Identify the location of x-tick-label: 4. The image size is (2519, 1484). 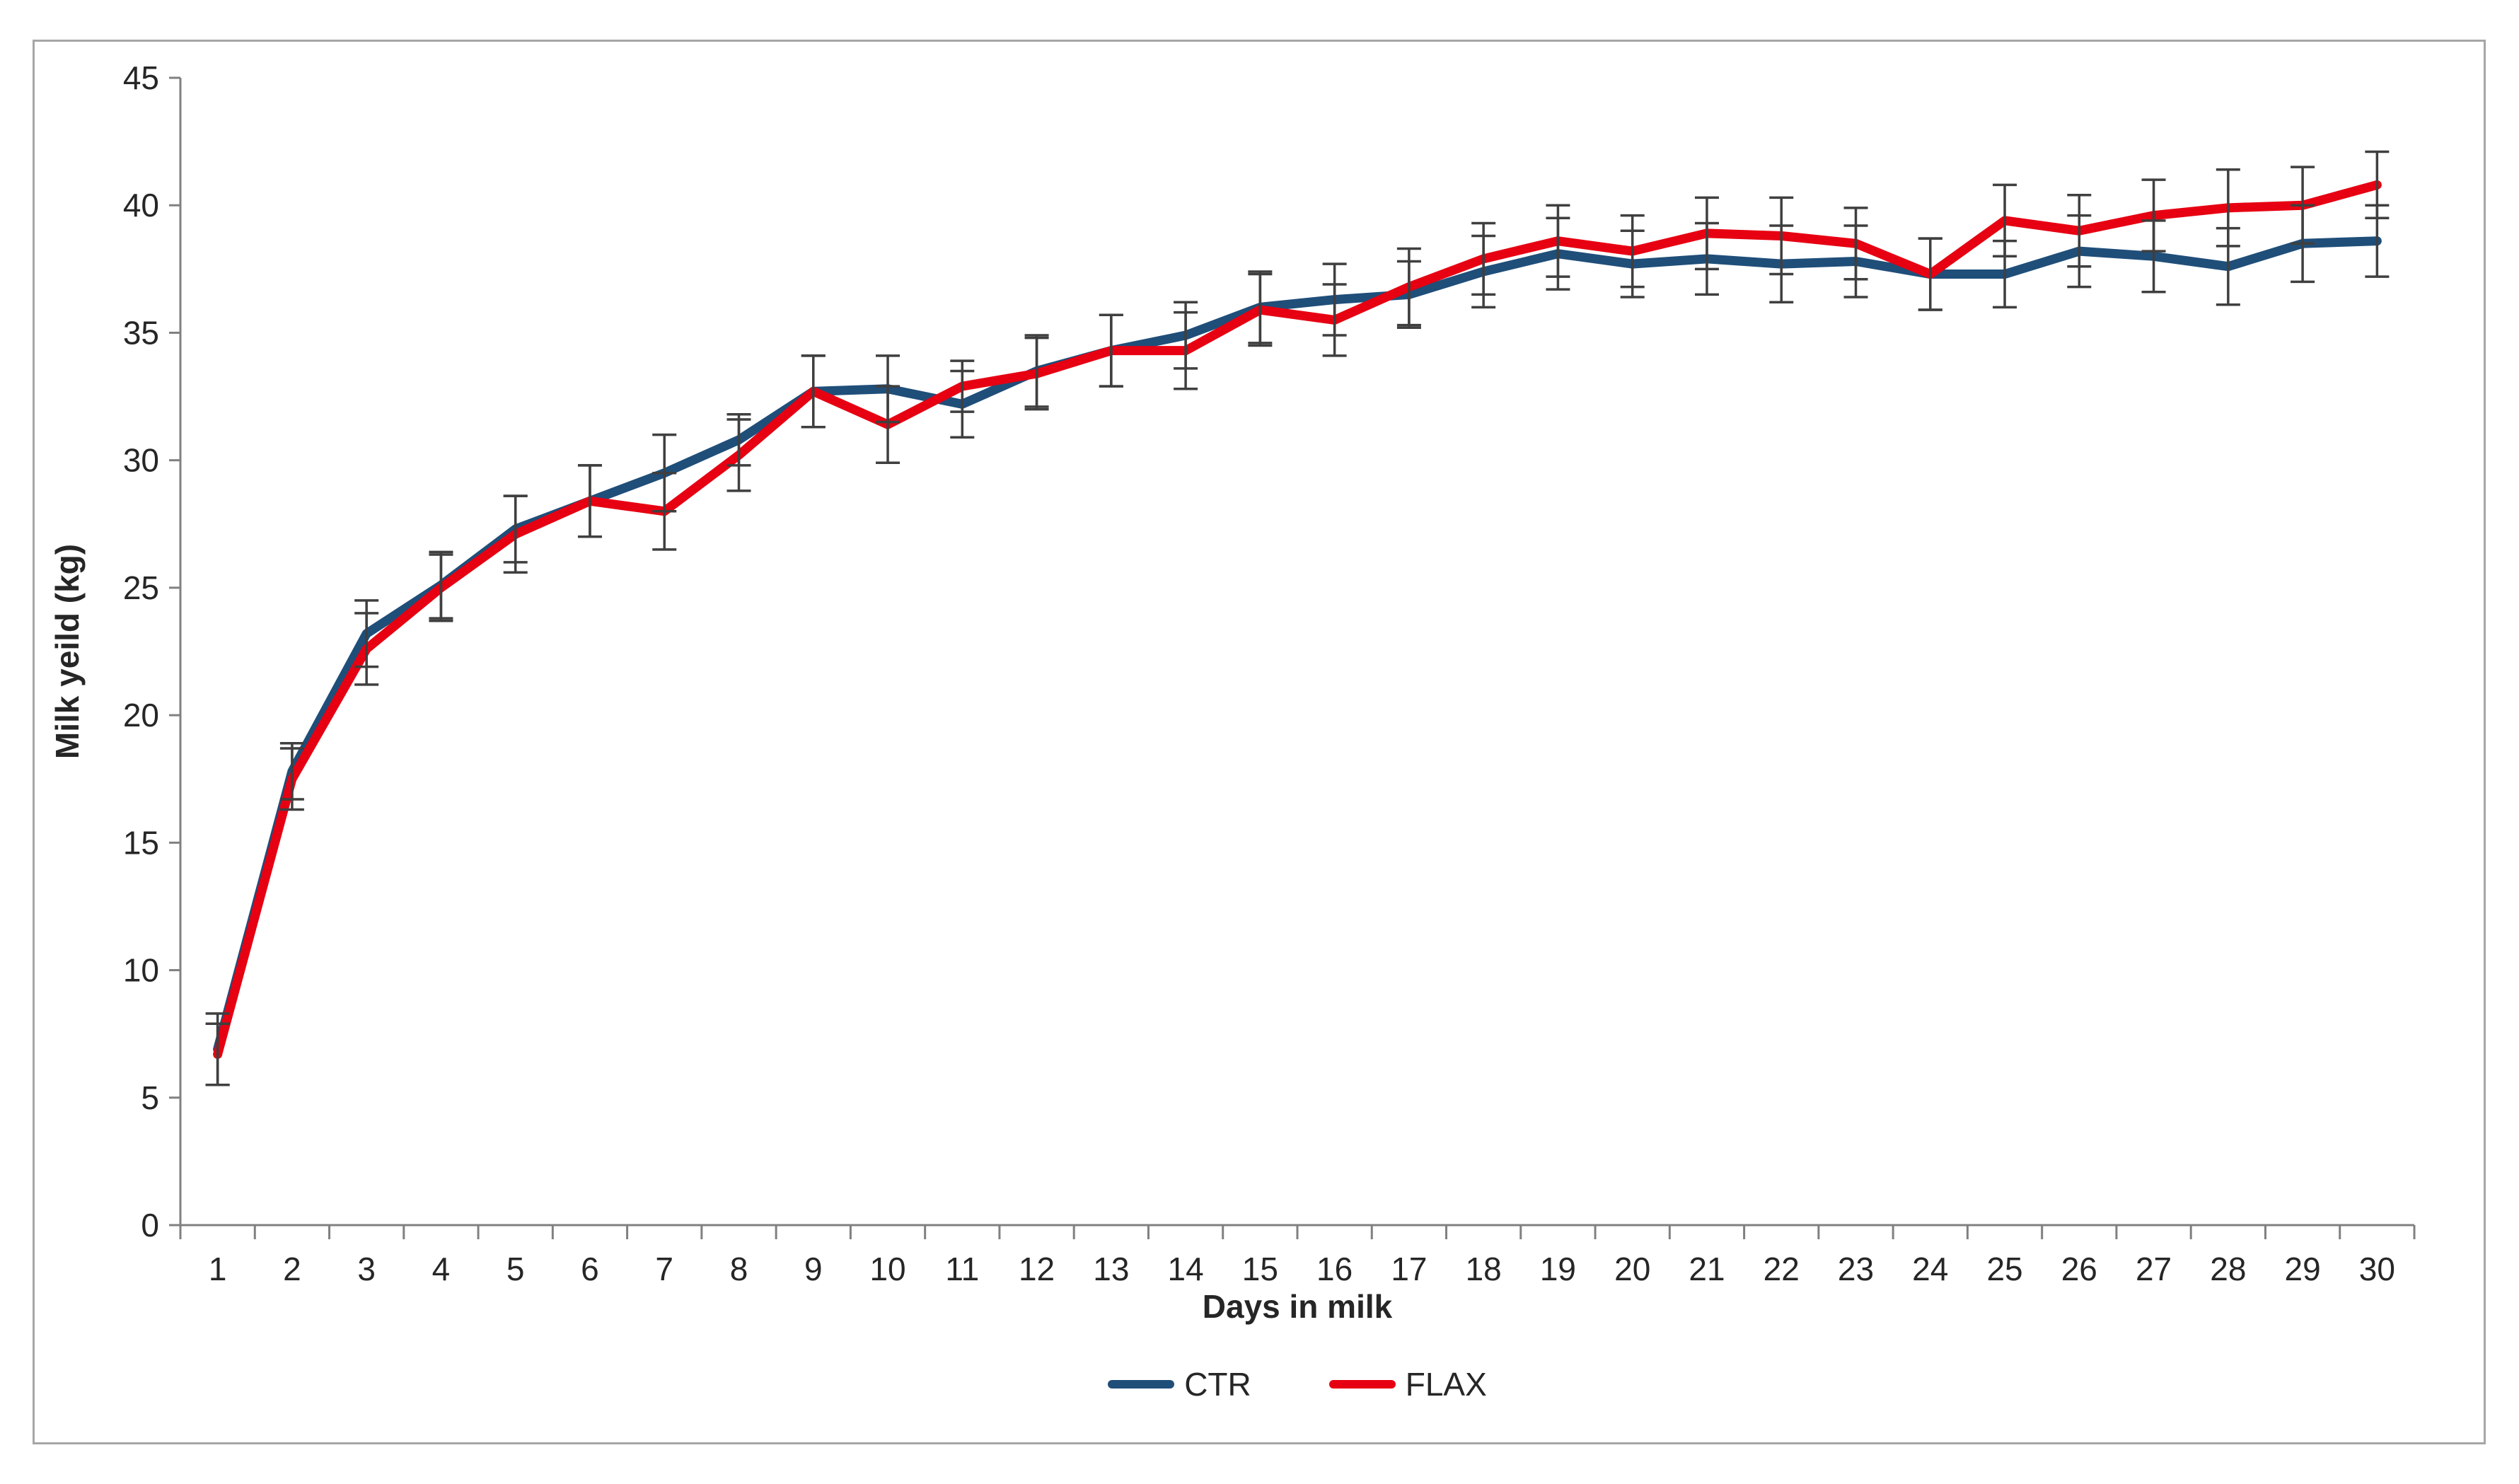
(441, 1269).